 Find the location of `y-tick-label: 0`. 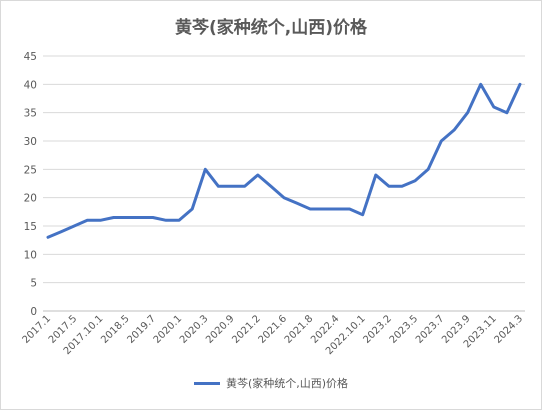

y-tick-label: 0 is located at coordinates (33, 312).